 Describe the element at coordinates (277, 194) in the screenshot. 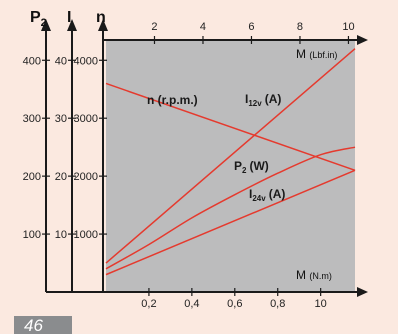

I see `series-label-i24v-unit: (A)` at that location.